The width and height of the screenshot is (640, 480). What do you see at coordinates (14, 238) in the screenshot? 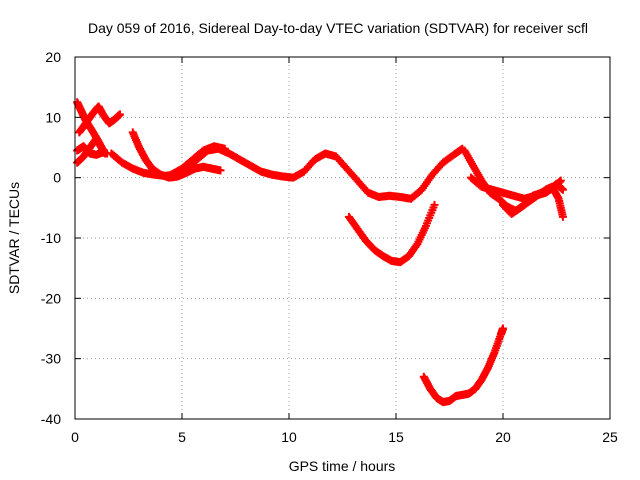
I see `y-axis-label: SDTVAR / TECUs` at bounding box center [14, 238].